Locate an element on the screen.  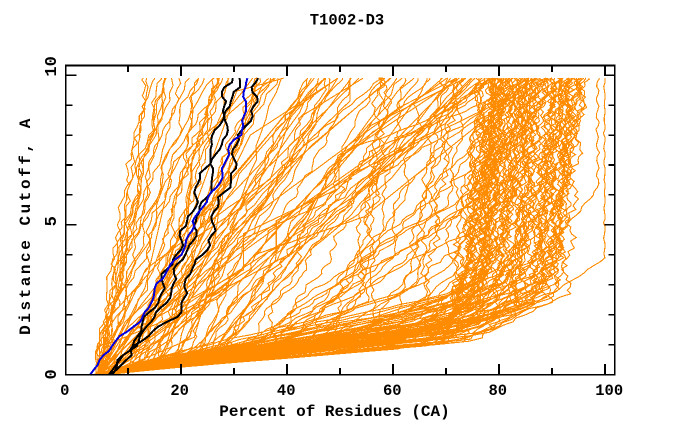
svg-text: Distance Cutoff, A is located at coordinates (26, 225).